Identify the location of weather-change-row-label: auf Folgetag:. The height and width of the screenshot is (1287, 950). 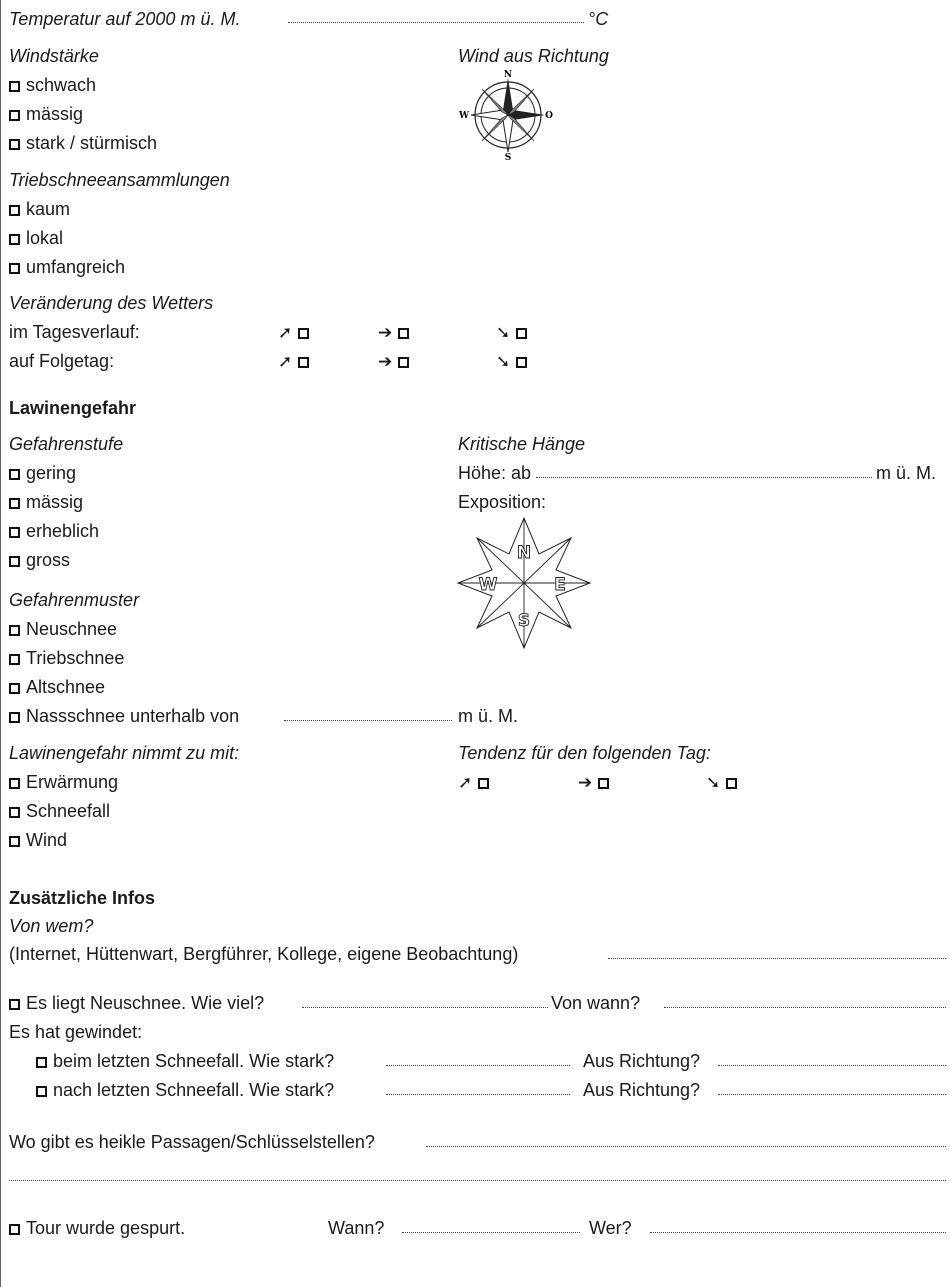
(62, 361).